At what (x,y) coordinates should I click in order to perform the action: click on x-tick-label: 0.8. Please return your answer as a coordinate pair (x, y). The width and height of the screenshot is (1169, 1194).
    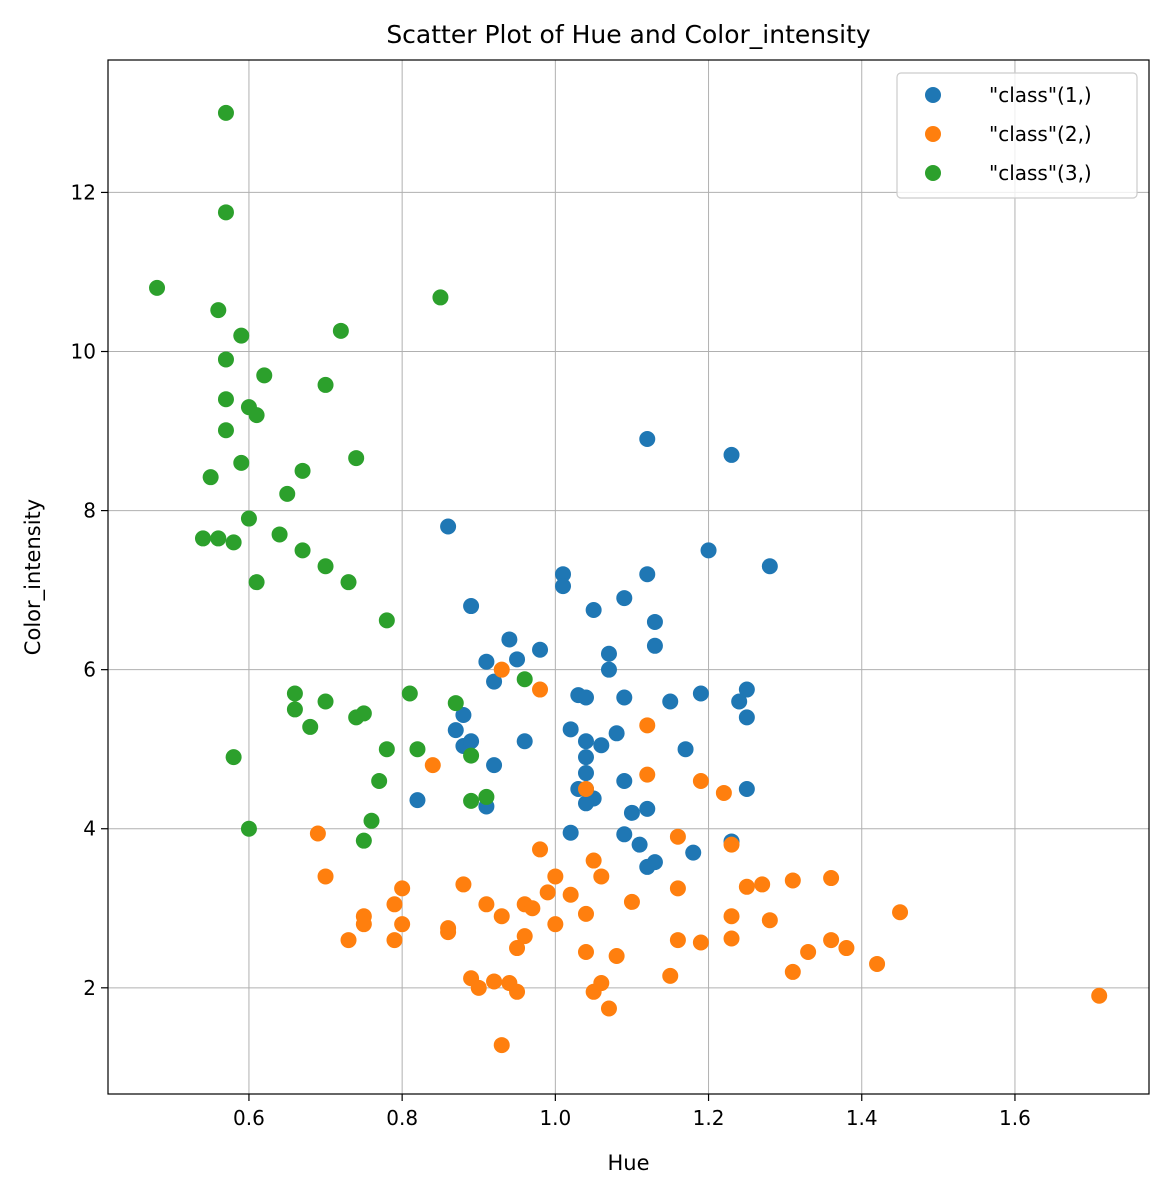
    Looking at the image, I should click on (402, 1118).